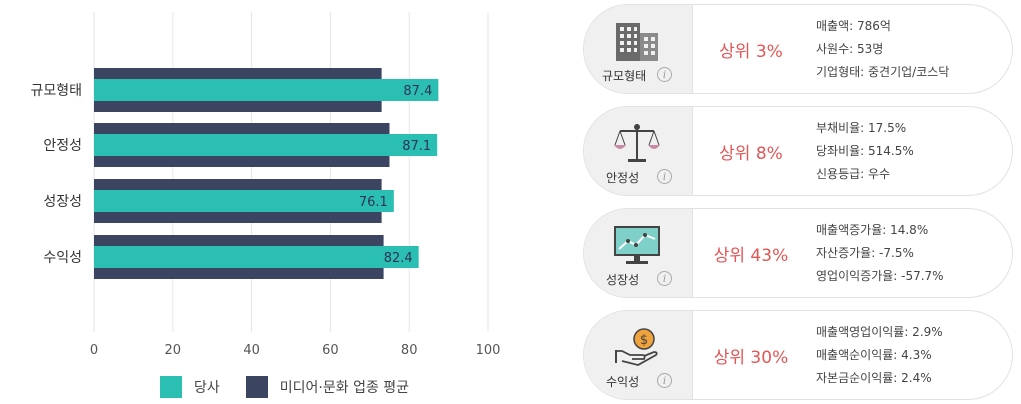 The height and width of the screenshot is (404, 1021). I want to click on detail-line: 매출액증가율: 14.8%, so click(872, 230).